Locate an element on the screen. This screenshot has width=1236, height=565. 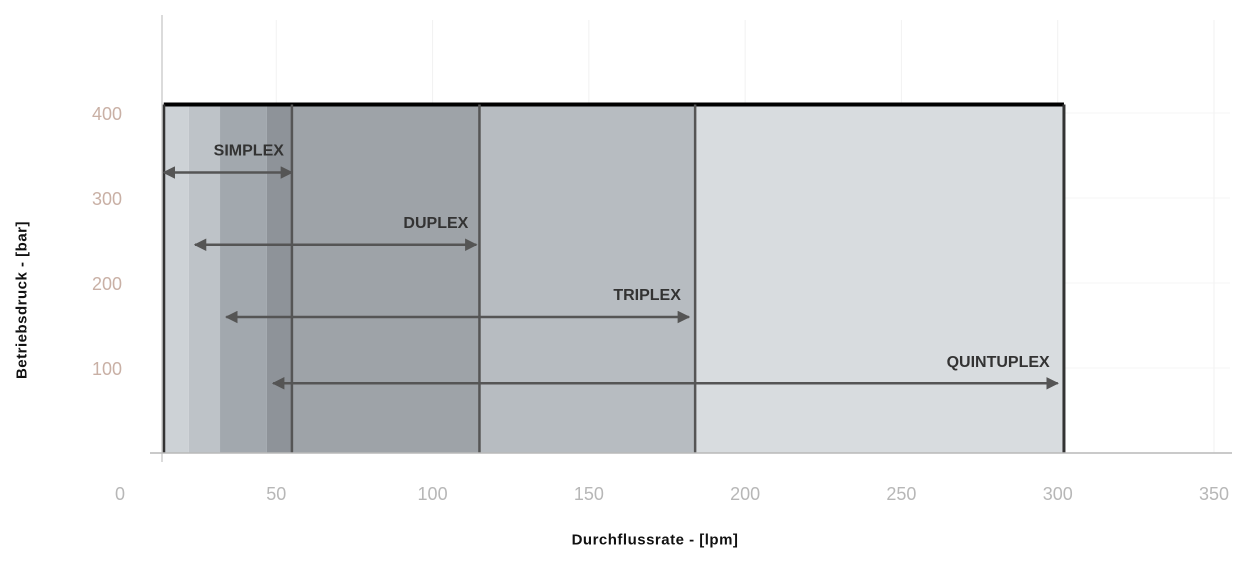
y-axis-label: Betriebsdruck - [bar] is located at coordinates (22, 300).